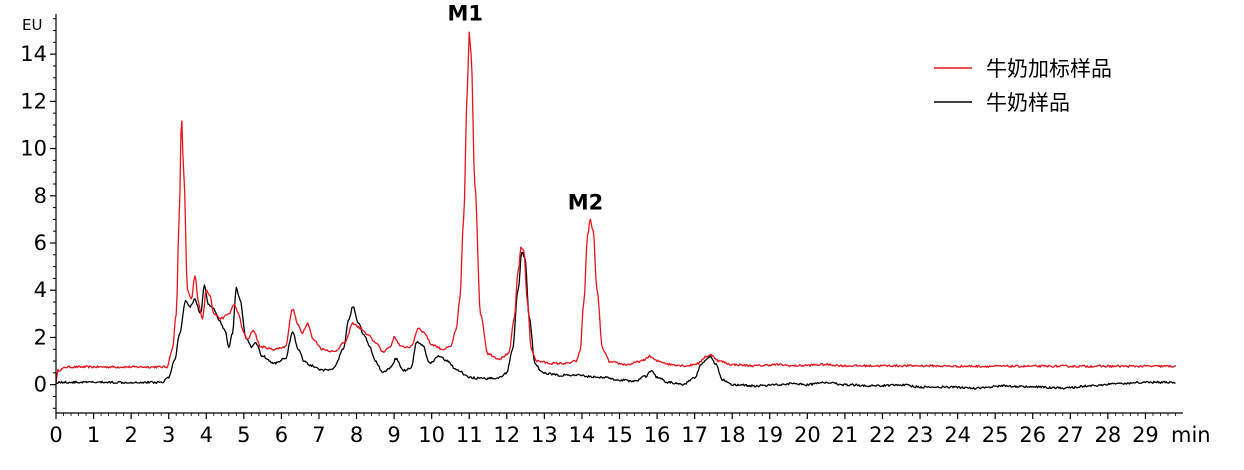  I want to click on x-tick-label: 25, so click(995, 435).